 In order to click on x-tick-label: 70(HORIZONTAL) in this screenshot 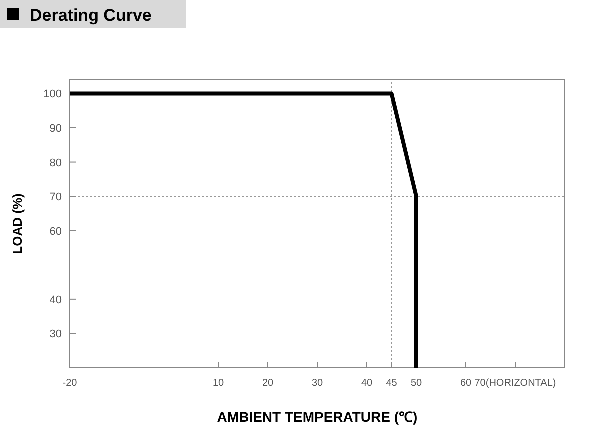, I will do `click(515, 383)`.